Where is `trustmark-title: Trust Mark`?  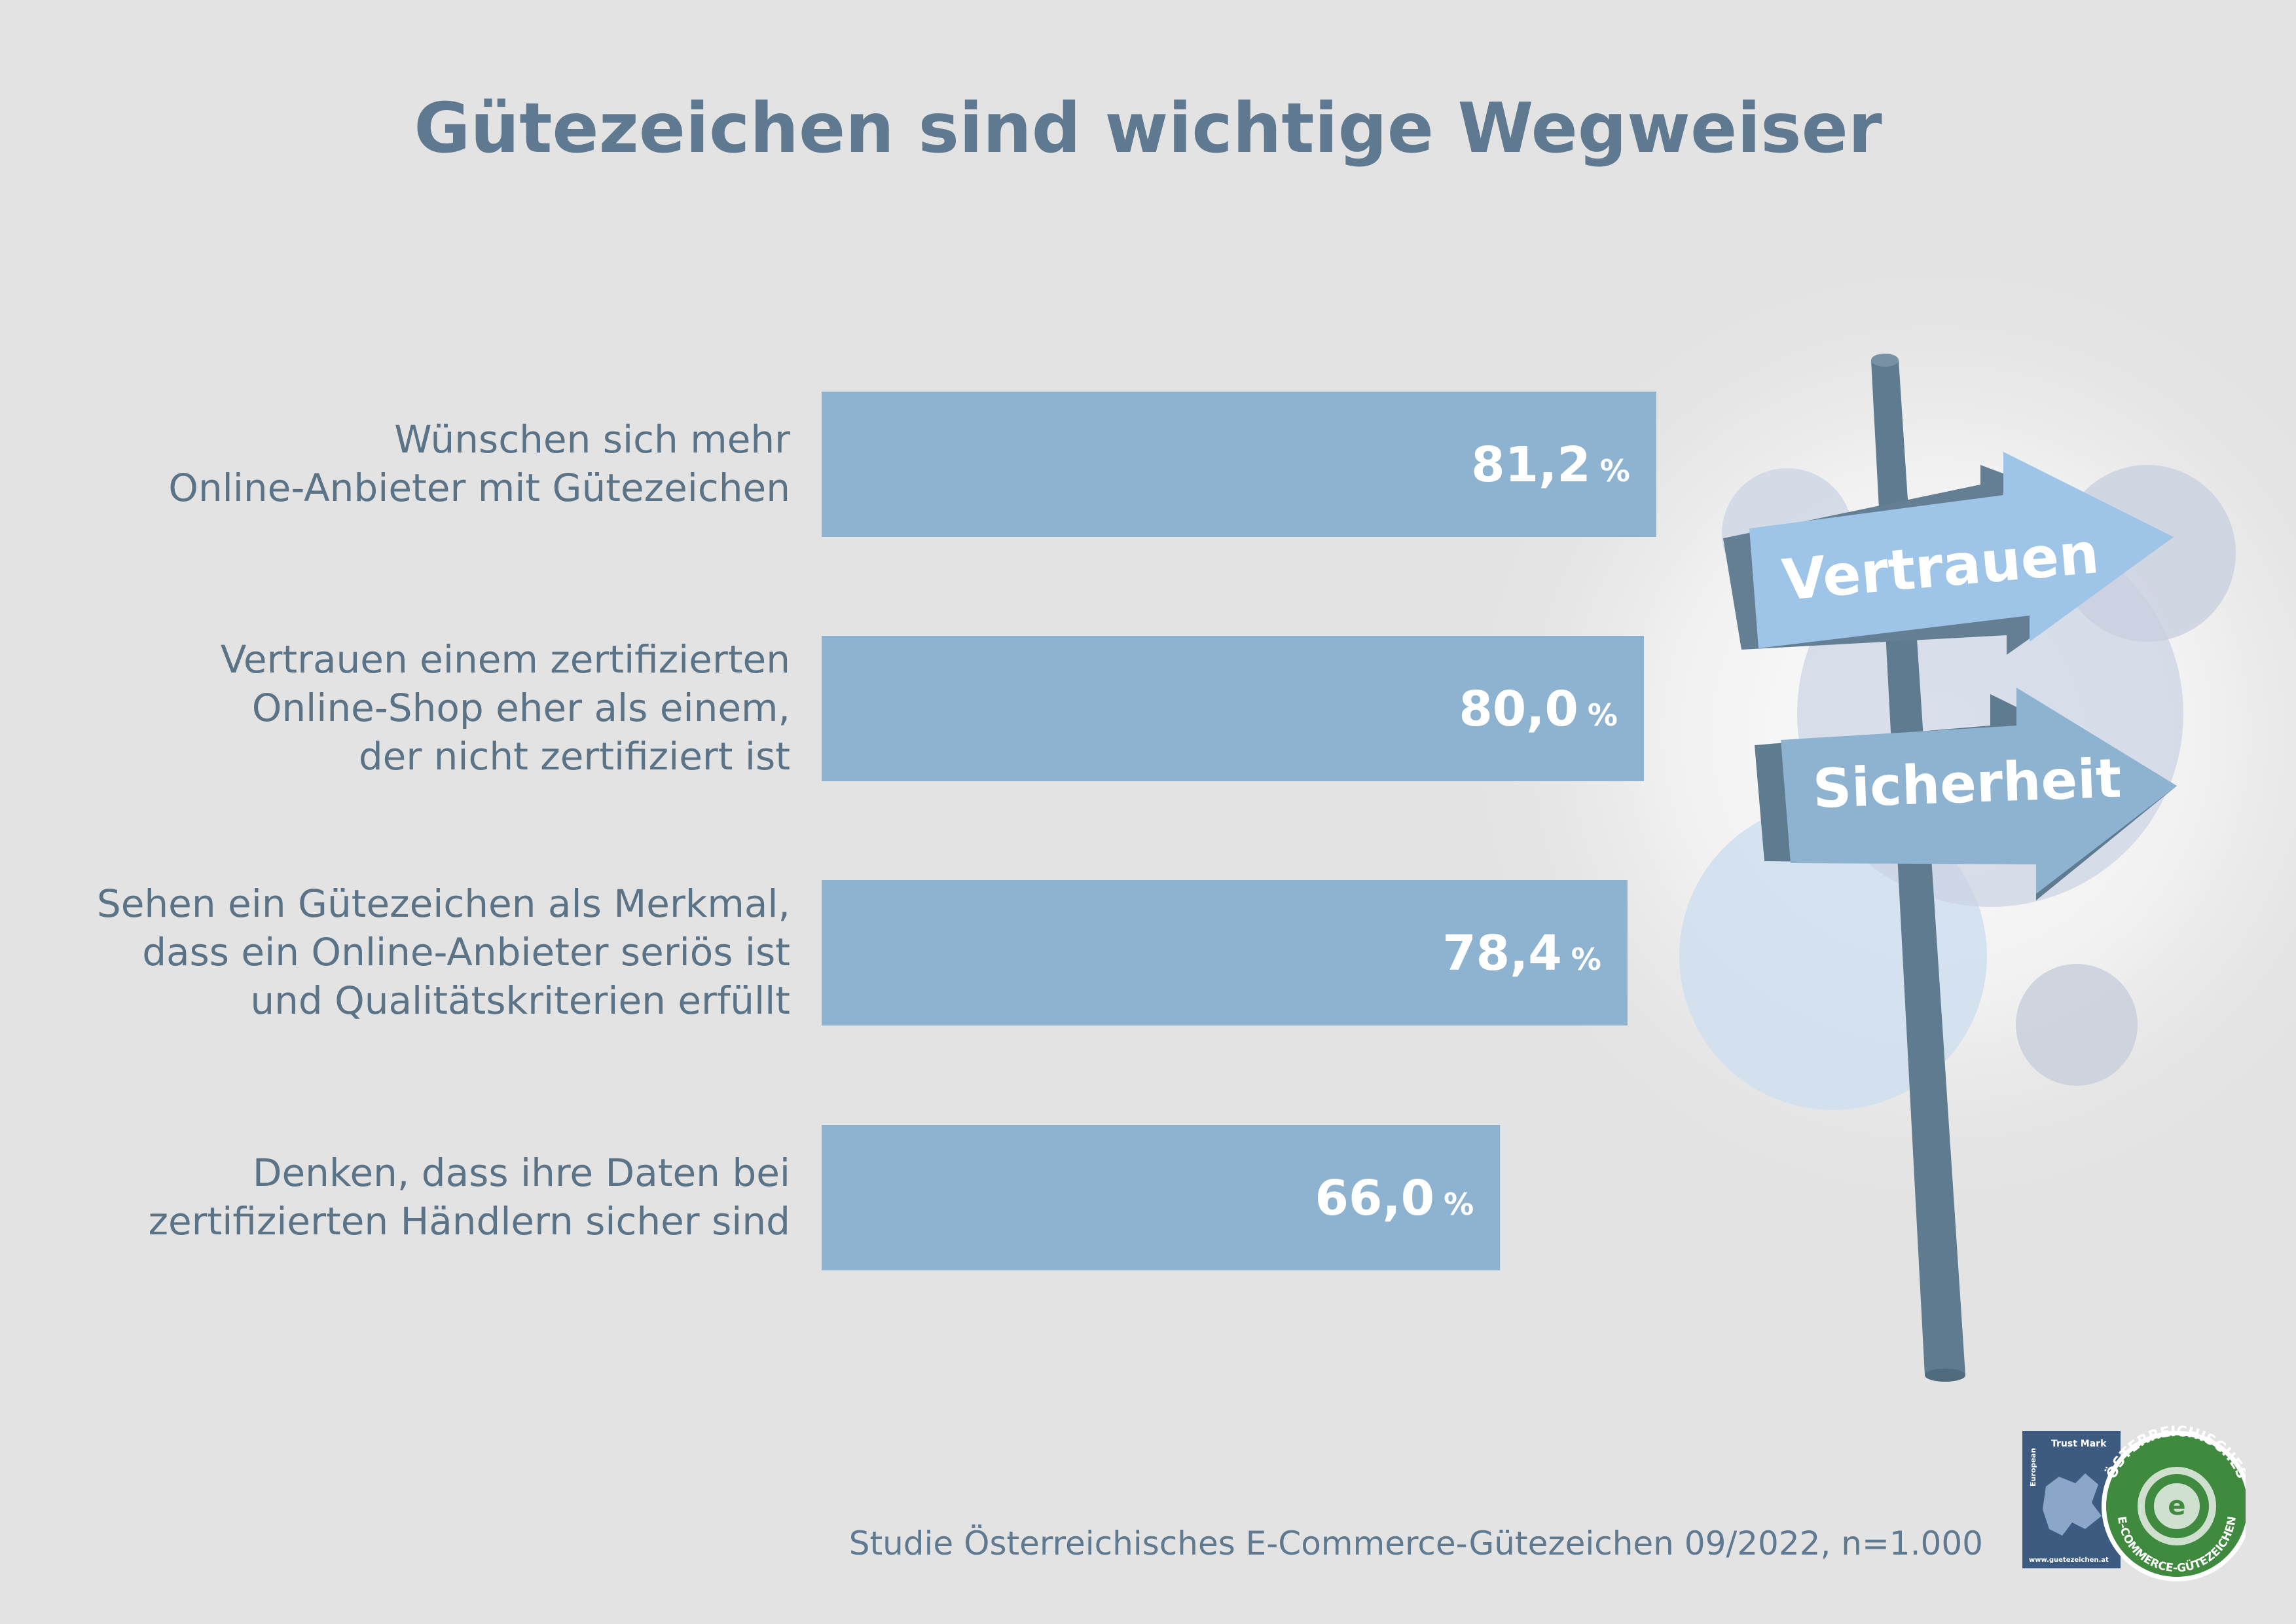
trustmark-title: Trust Mark is located at coordinates (2079, 1444).